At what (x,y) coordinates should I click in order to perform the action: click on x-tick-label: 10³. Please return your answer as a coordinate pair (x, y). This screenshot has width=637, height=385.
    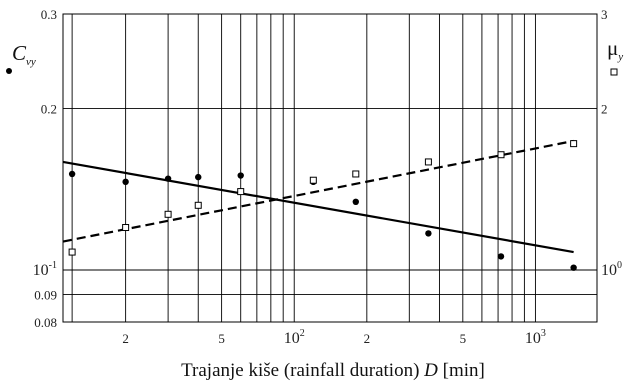
    Looking at the image, I should click on (535, 337).